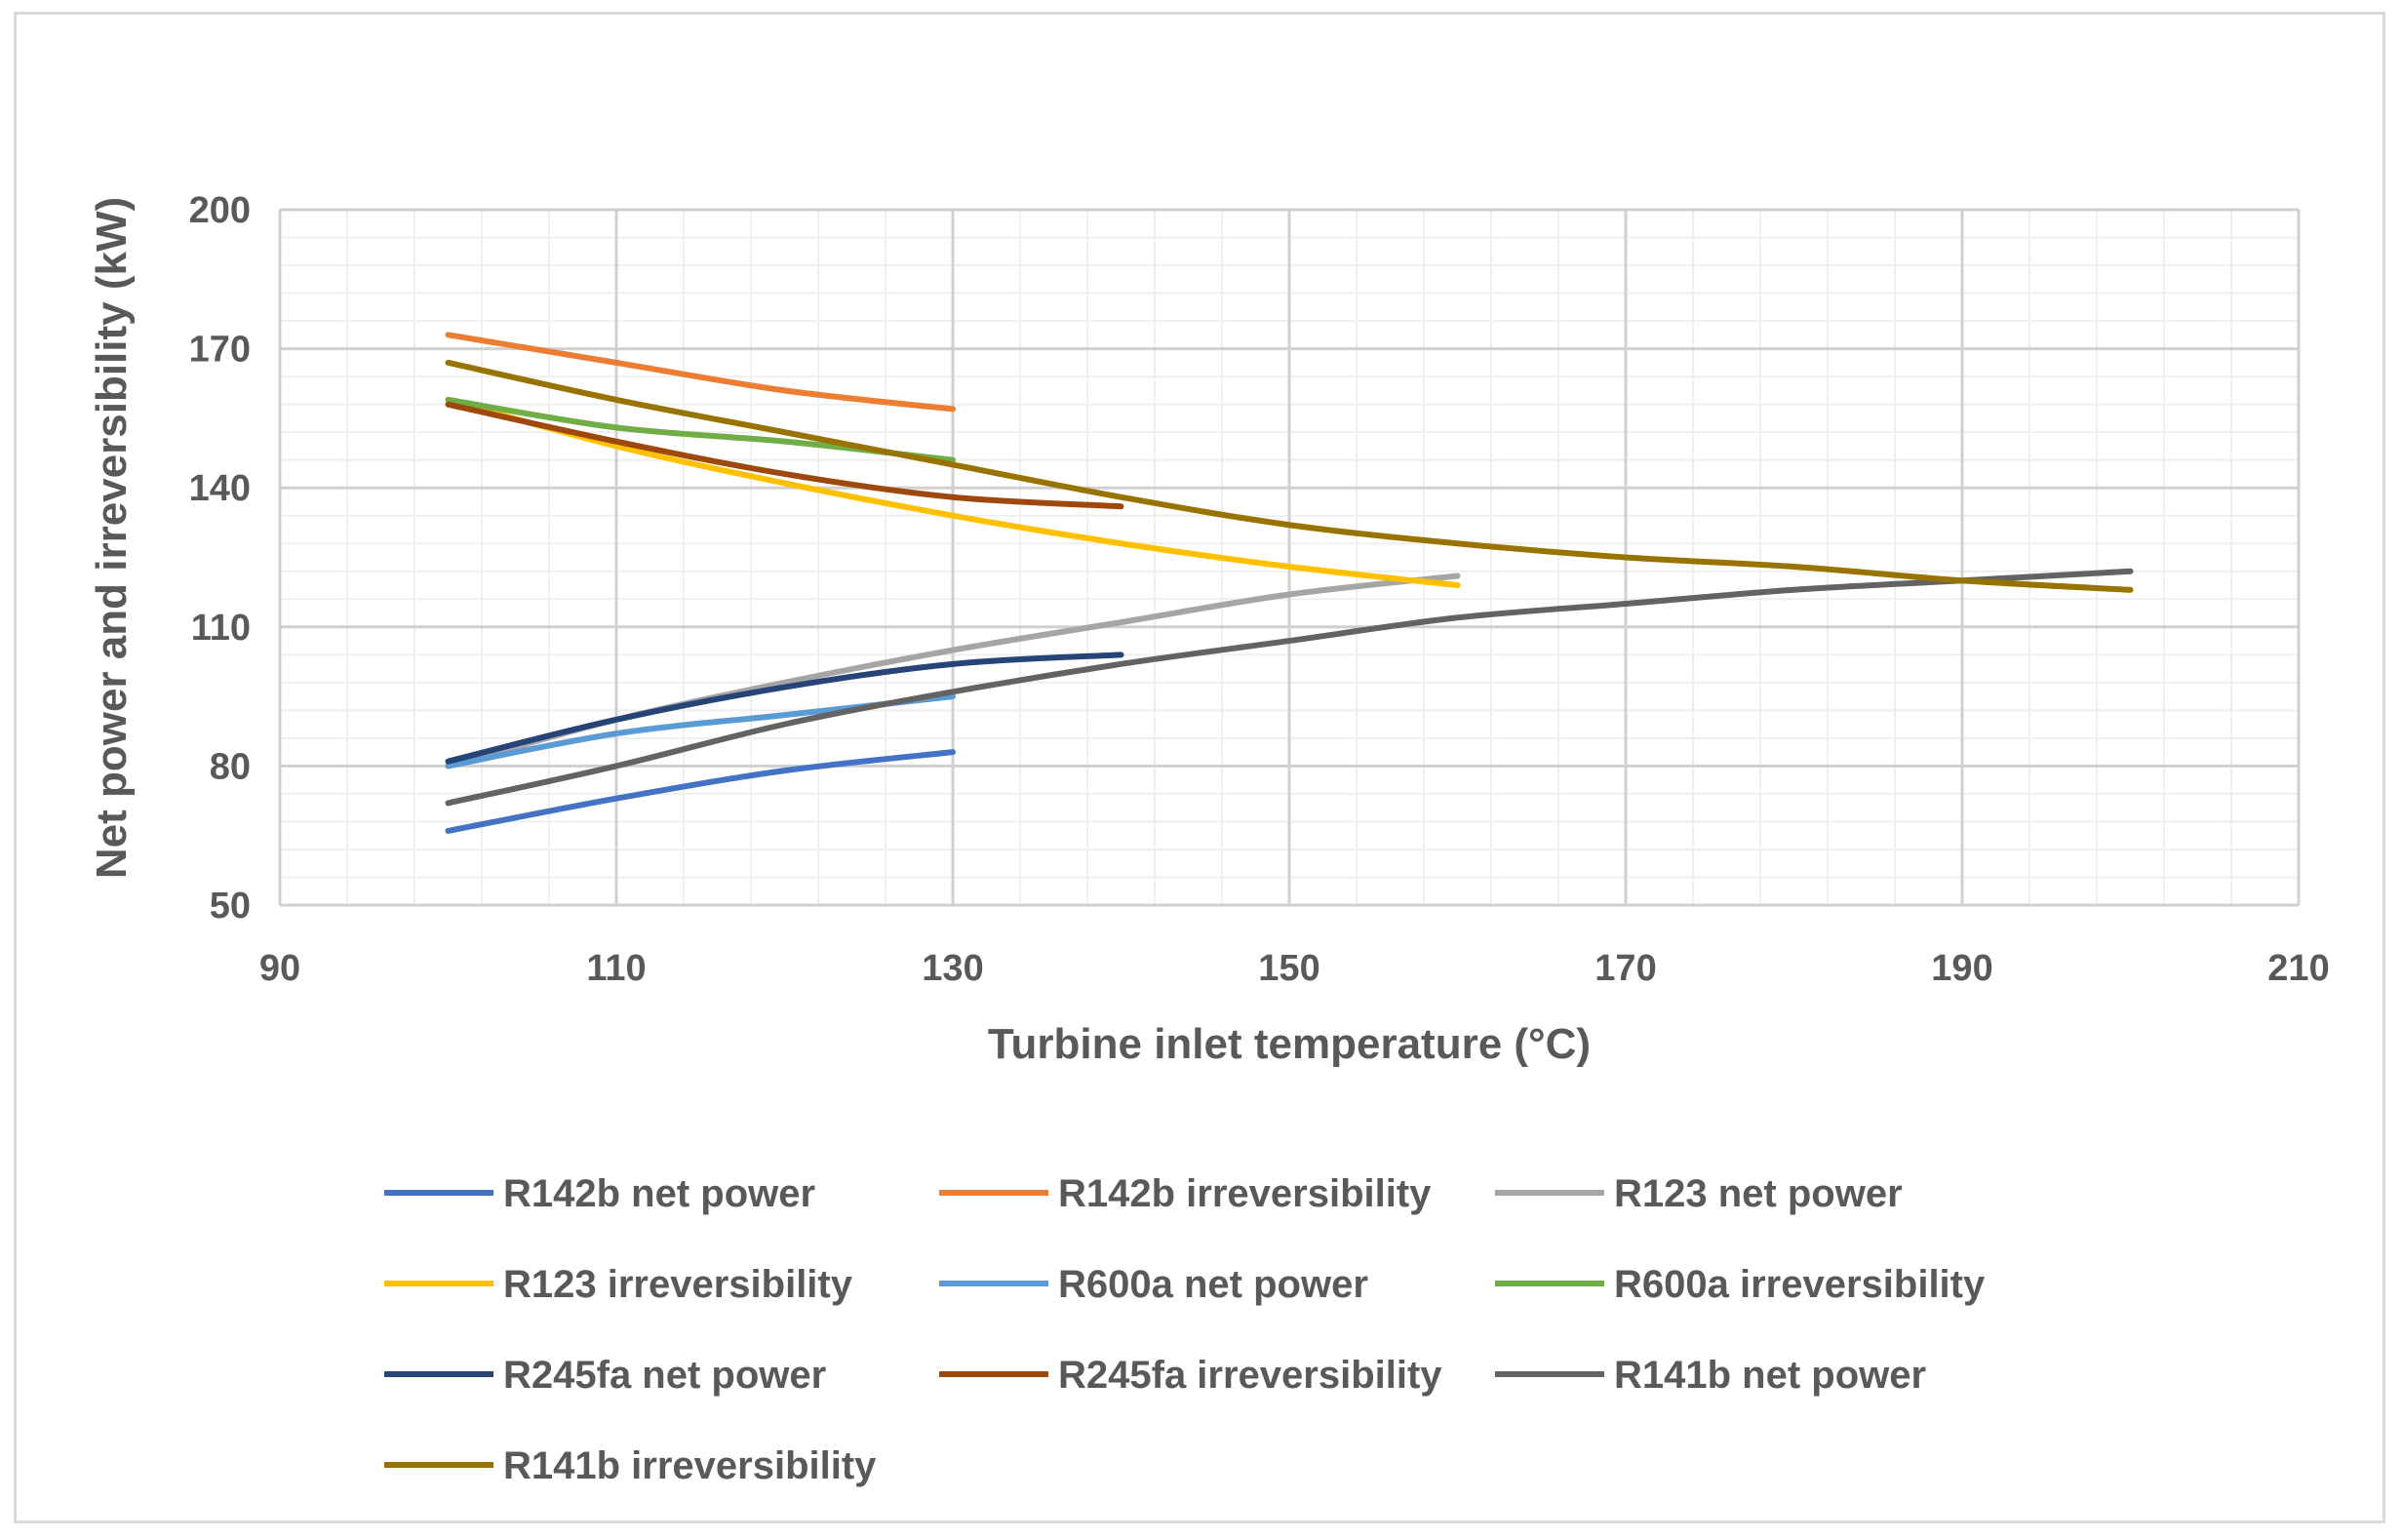 The image size is (2402, 1540). I want to click on series-line-r123-irreversibility, so click(953, 493).